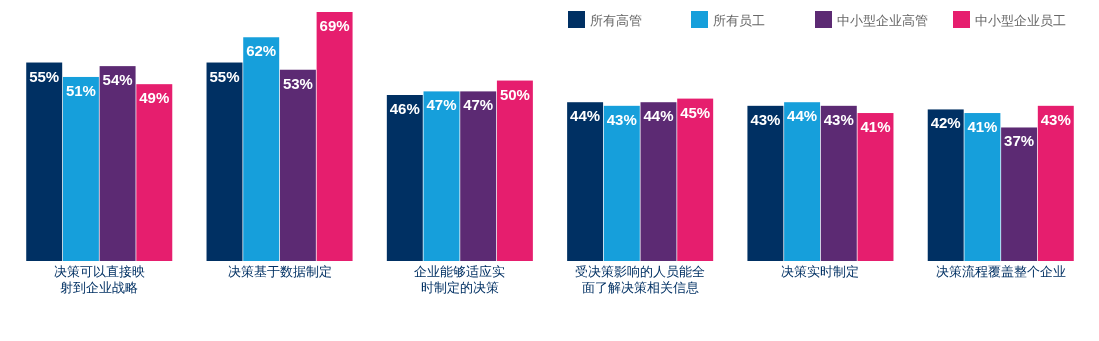  Describe the element at coordinates (460, 280) in the screenshot. I see `x-tick-label: 企业能够适应实时制定的决策` at that location.